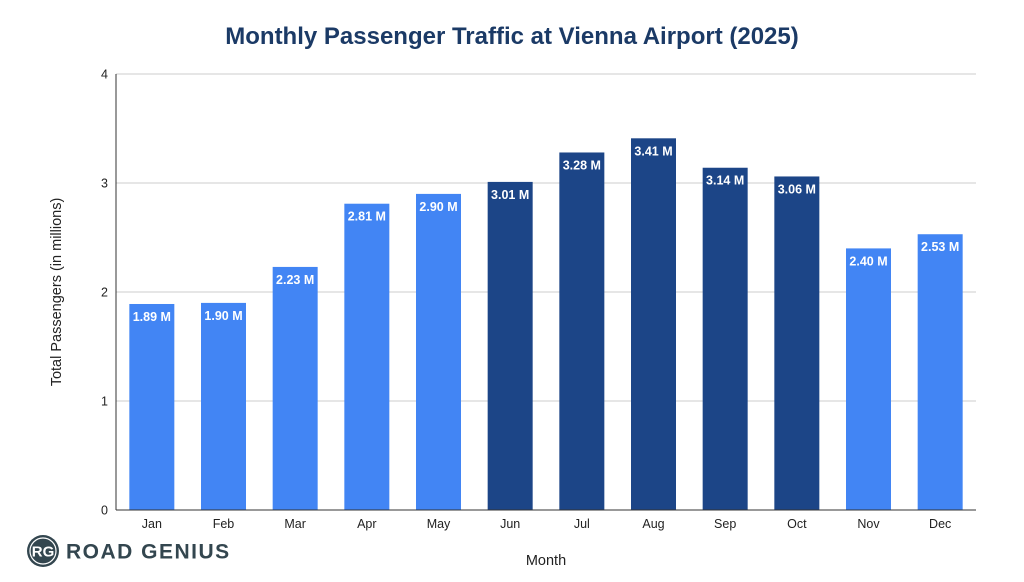 This screenshot has width=1024, height=582. What do you see at coordinates (868, 379) in the screenshot?
I see `bar-nov` at bounding box center [868, 379].